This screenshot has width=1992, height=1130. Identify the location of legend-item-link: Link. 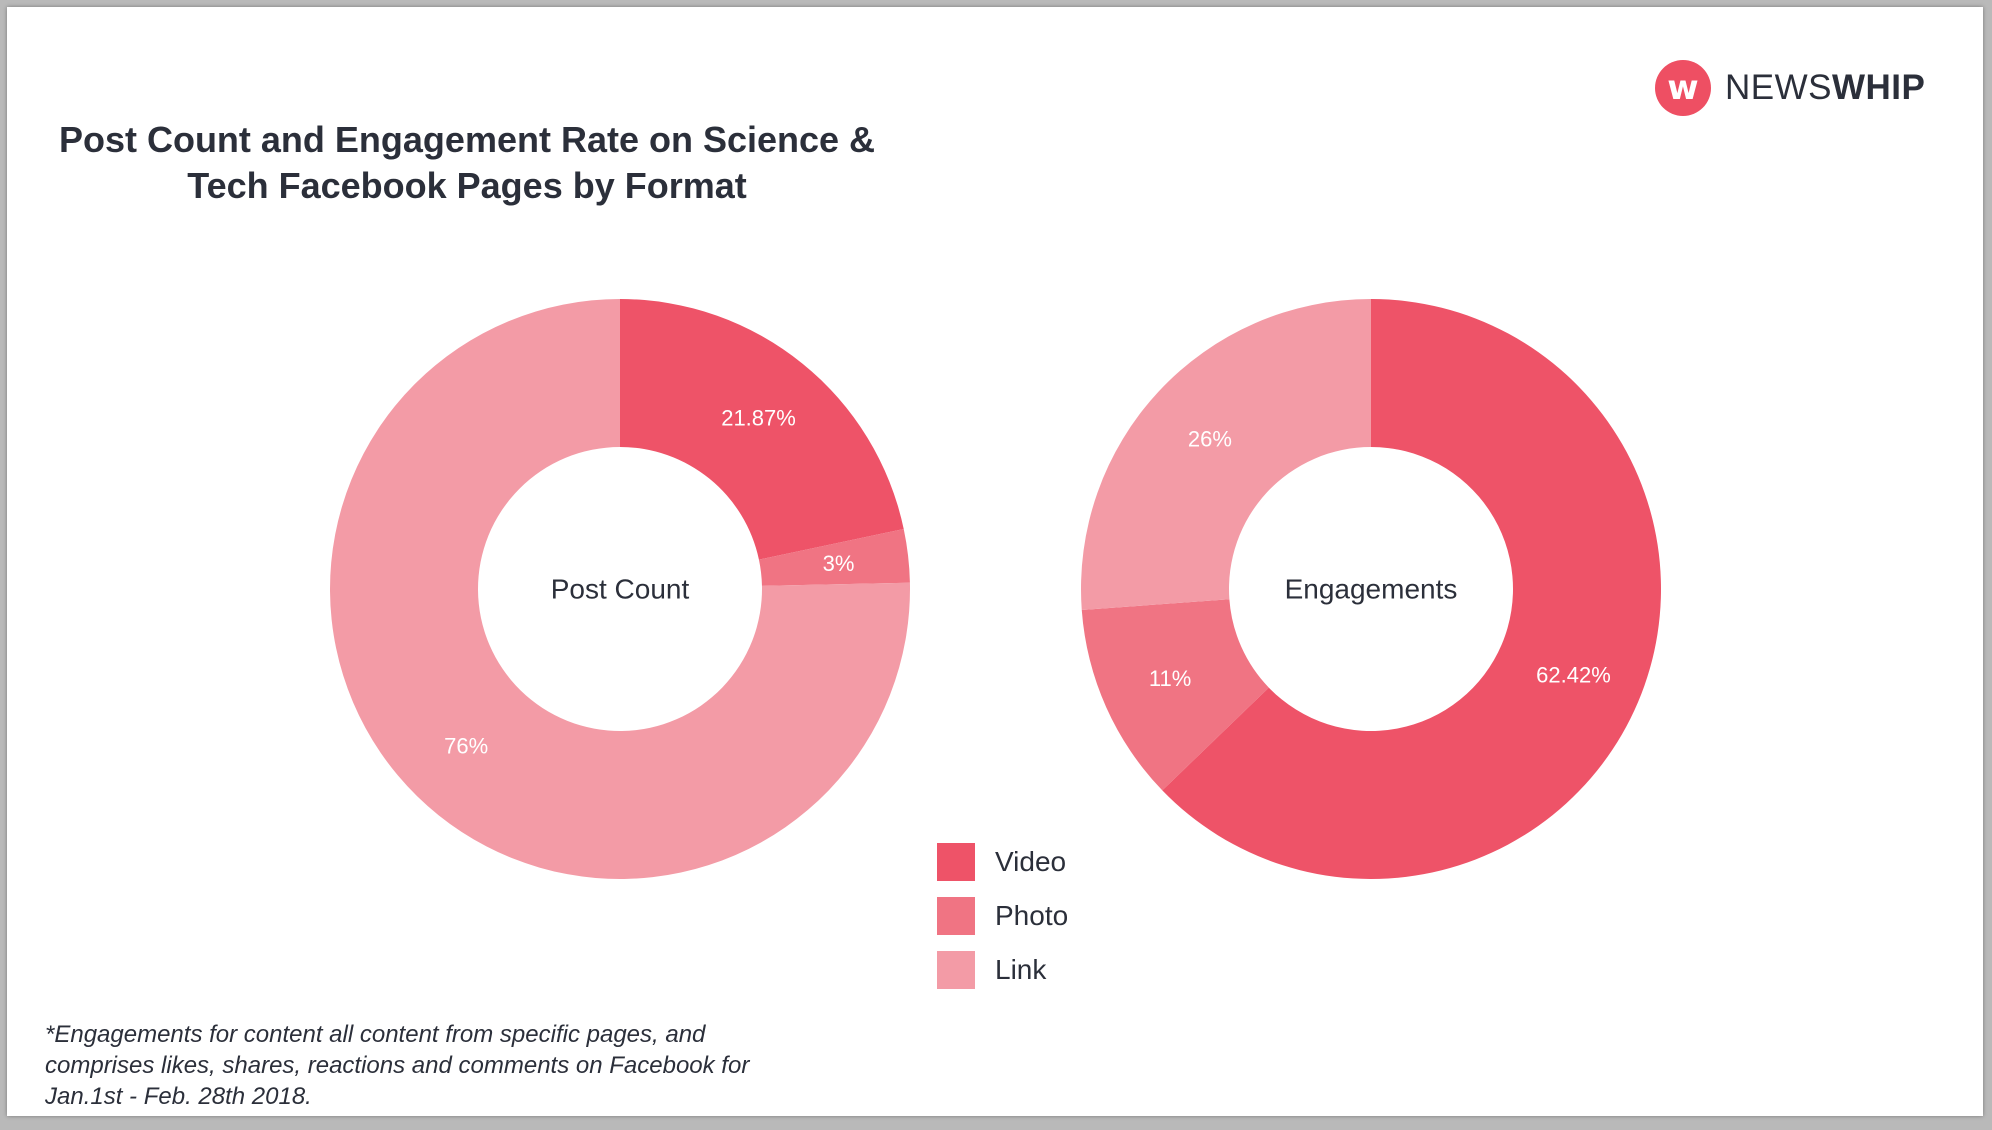
(1002, 970).